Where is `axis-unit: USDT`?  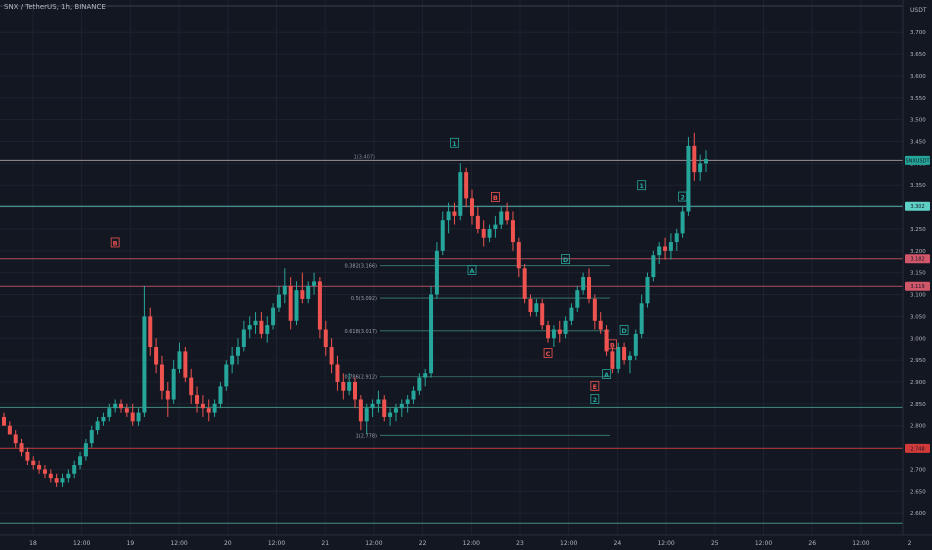 axis-unit: USDT is located at coordinates (918, 10).